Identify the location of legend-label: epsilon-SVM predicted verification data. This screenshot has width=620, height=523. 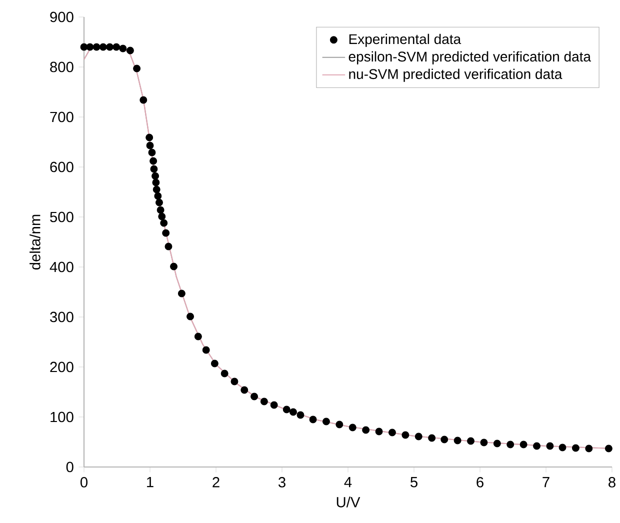
(470, 57).